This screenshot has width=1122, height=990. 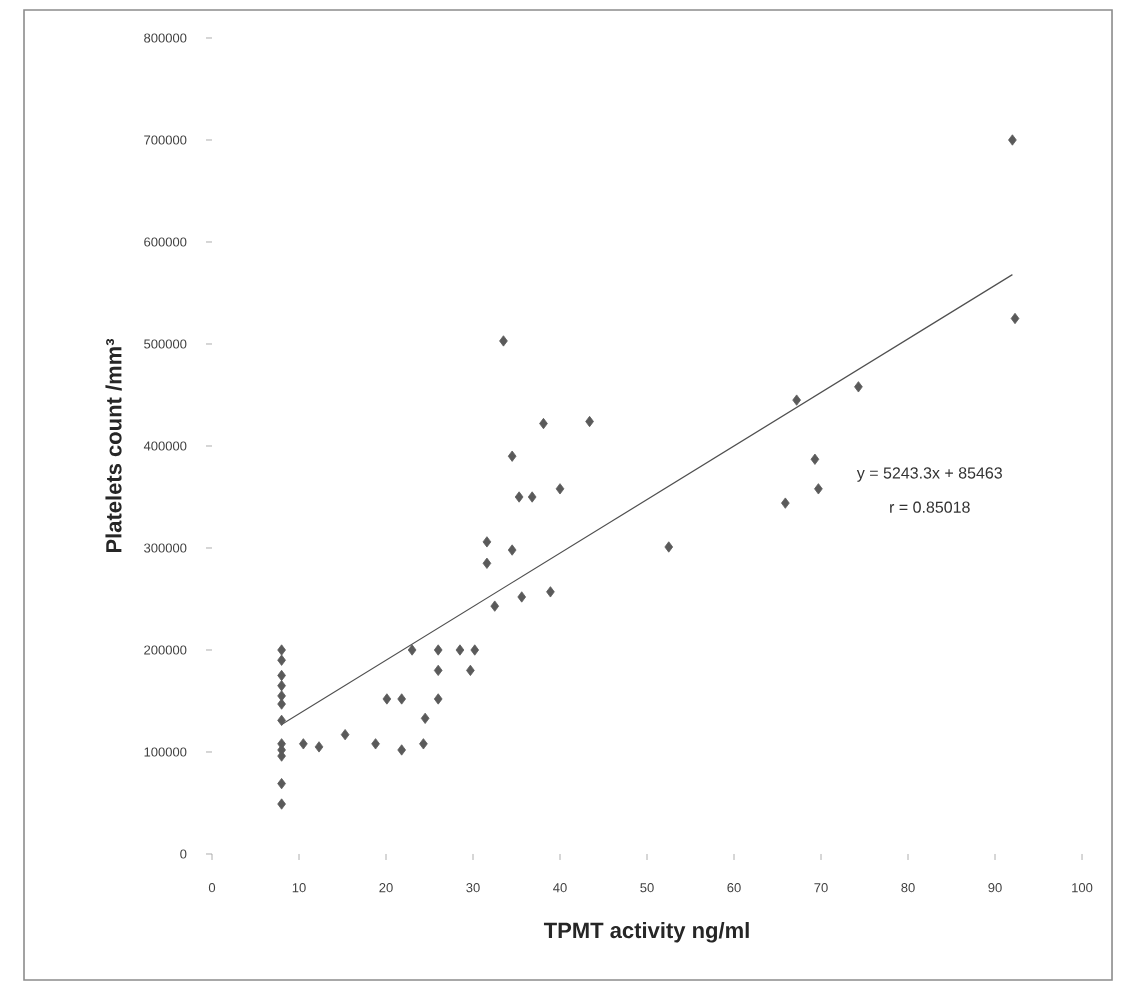 I want to click on annotation: y = 5243.3x + 85463, so click(x=929, y=474).